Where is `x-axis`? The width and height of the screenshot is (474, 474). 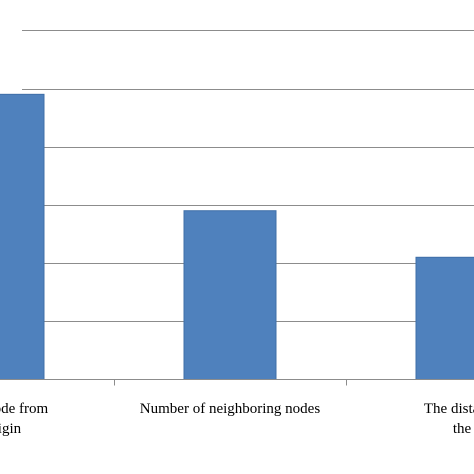
x-axis is located at coordinates (237, 382).